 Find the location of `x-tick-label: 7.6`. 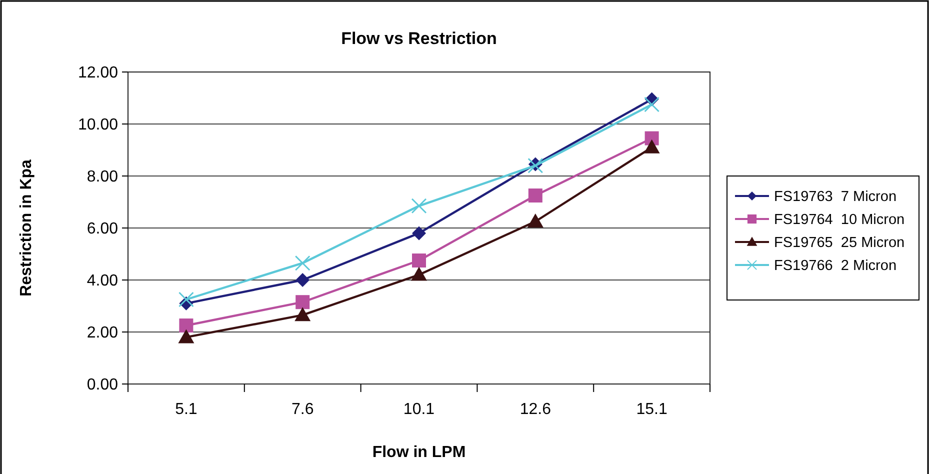

x-tick-label: 7.6 is located at coordinates (302, 409).